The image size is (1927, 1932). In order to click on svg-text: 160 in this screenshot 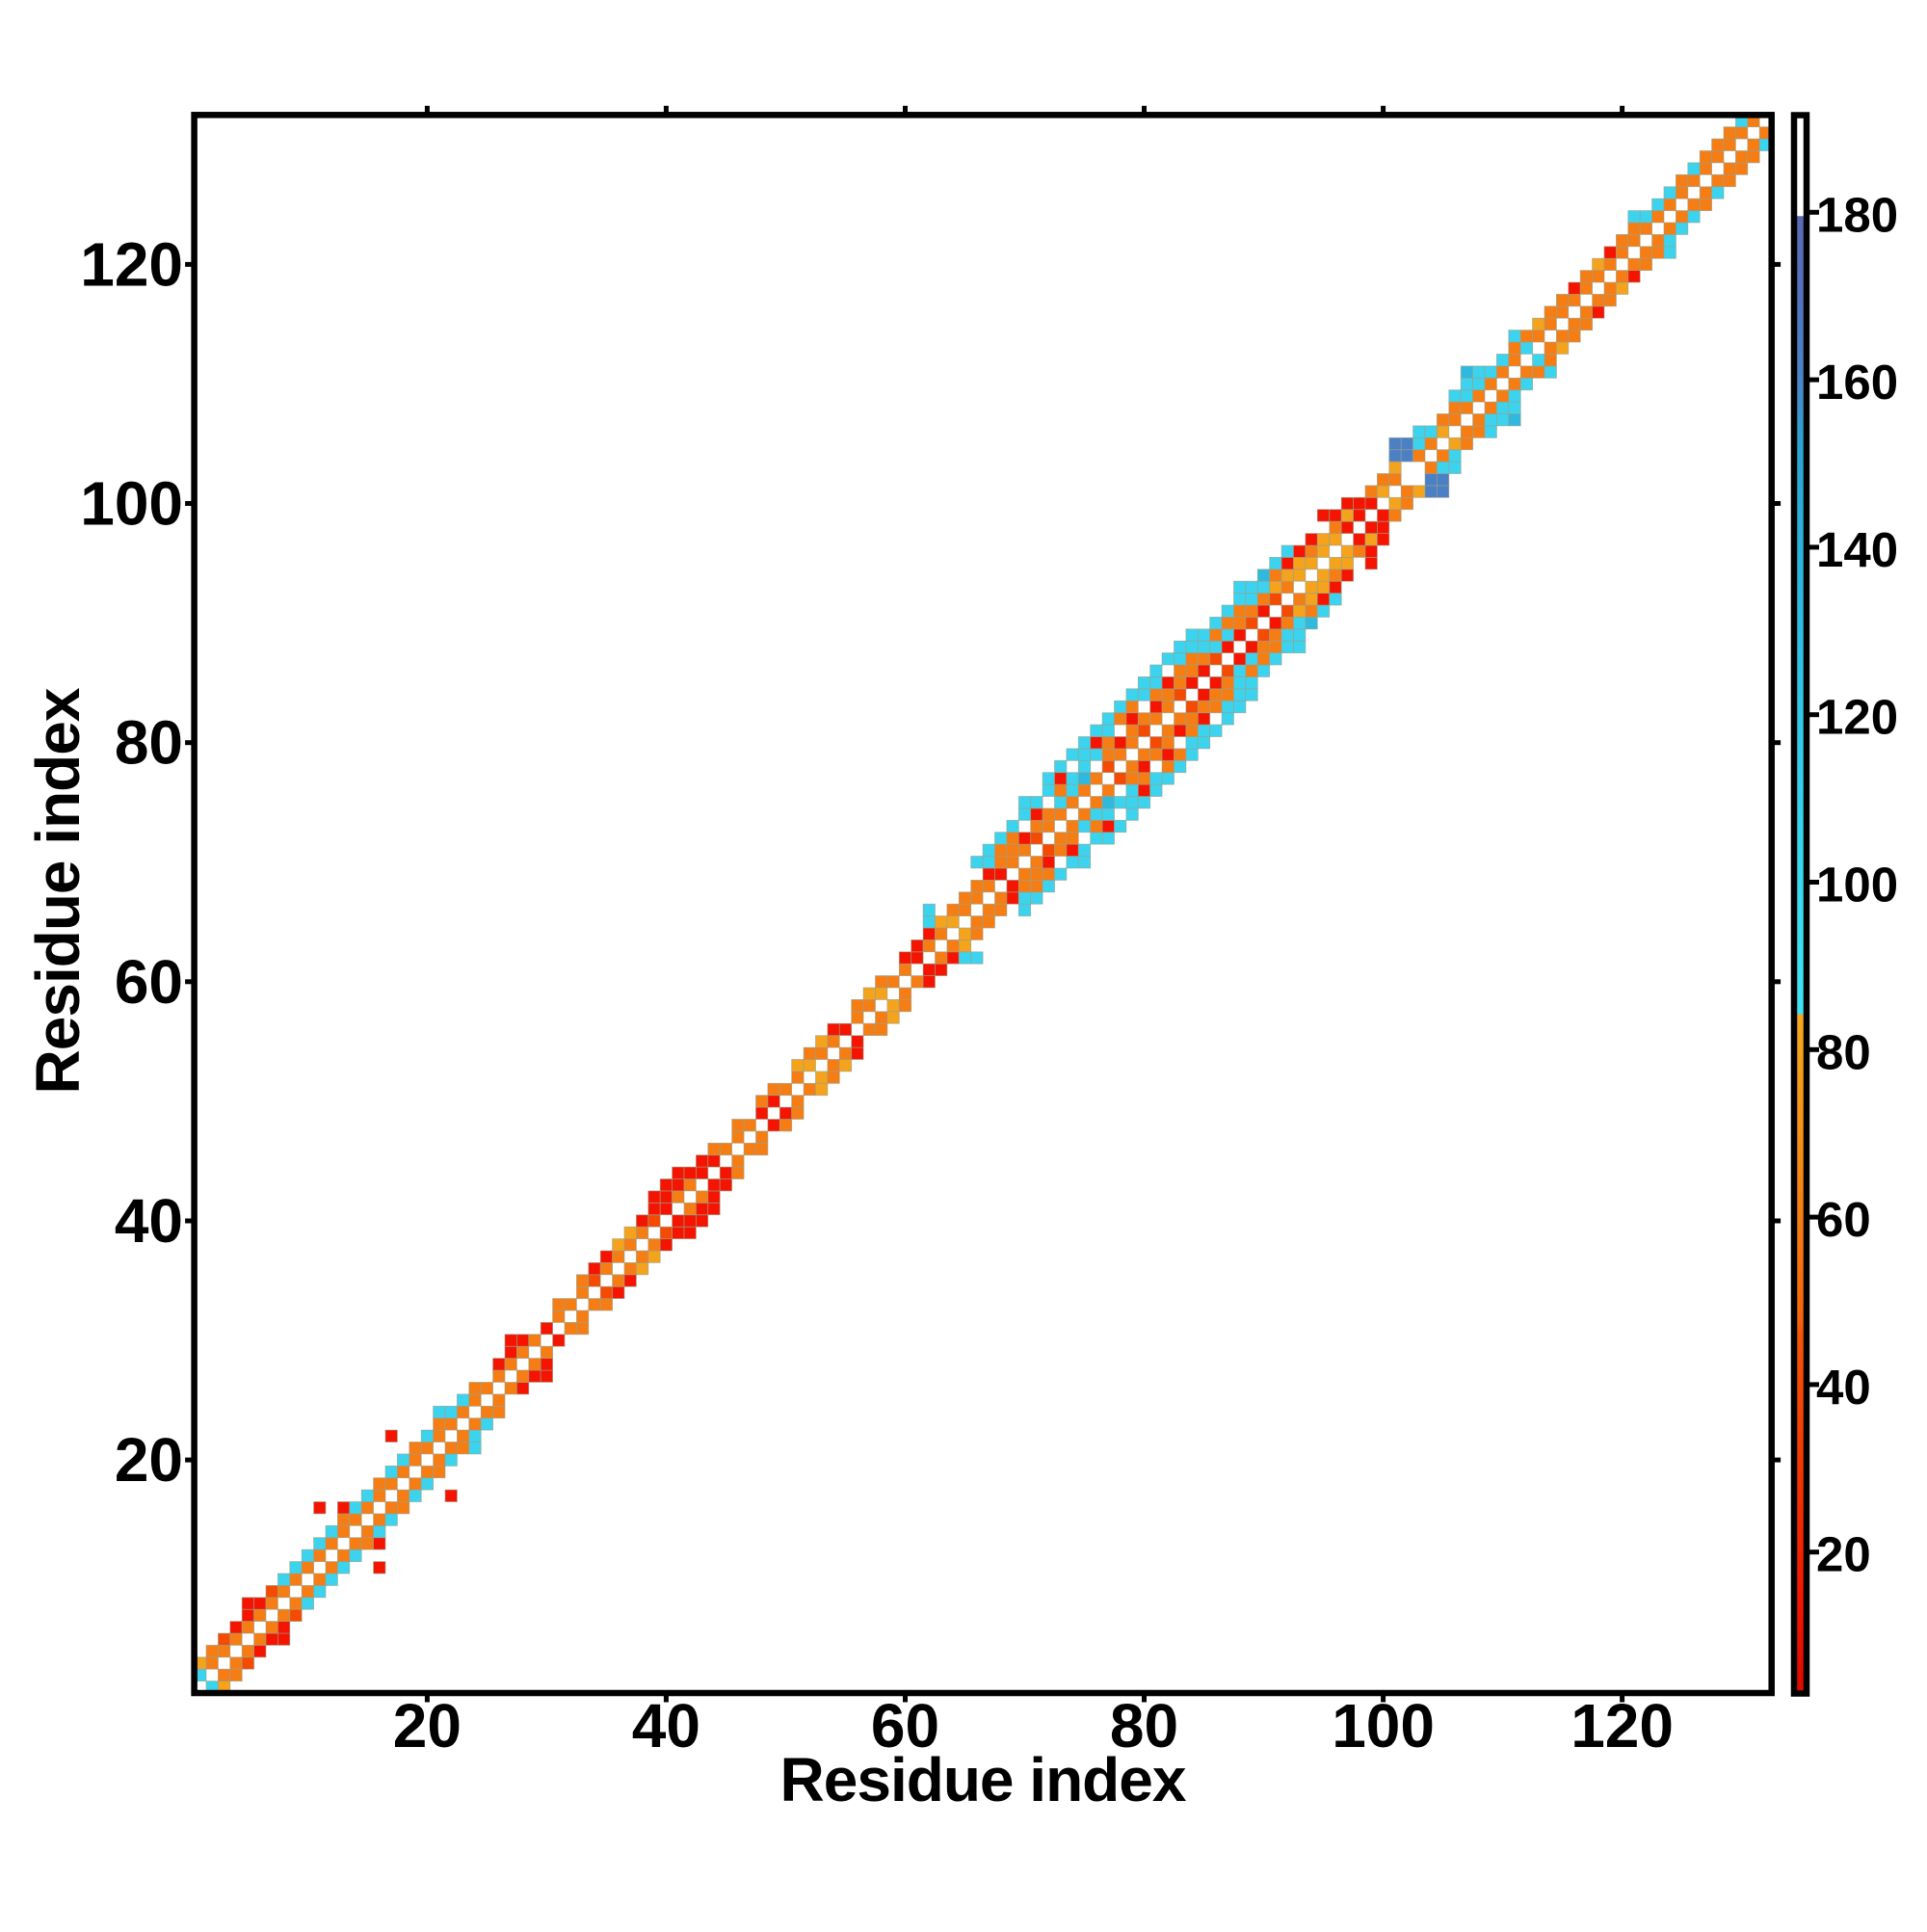, I will do `click(1857, 382)`.